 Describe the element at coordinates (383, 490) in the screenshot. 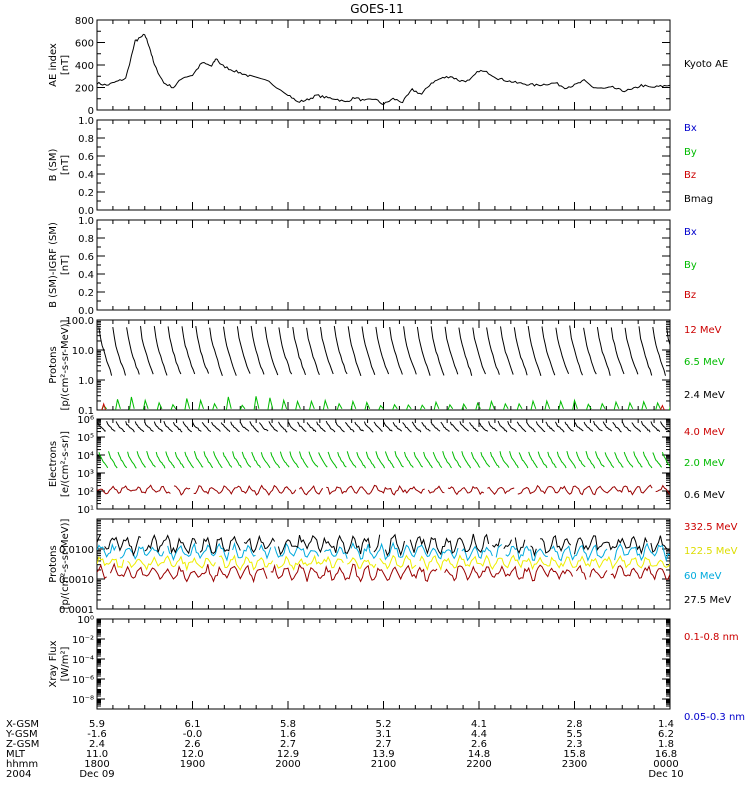

I see `series-electrons-4-0-mev` at that location.